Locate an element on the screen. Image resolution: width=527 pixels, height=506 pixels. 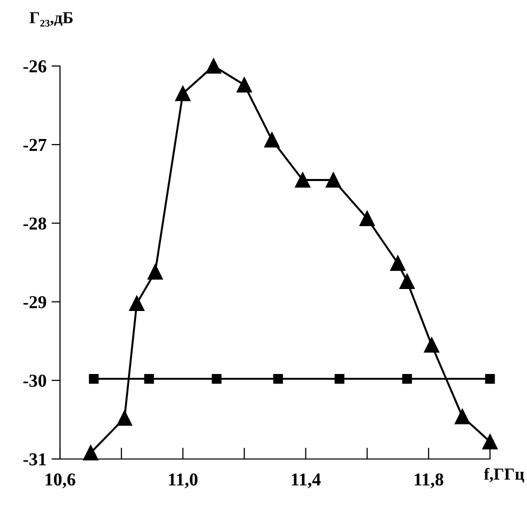
y-tick-label: -29 is located at coordinates (34, 302).